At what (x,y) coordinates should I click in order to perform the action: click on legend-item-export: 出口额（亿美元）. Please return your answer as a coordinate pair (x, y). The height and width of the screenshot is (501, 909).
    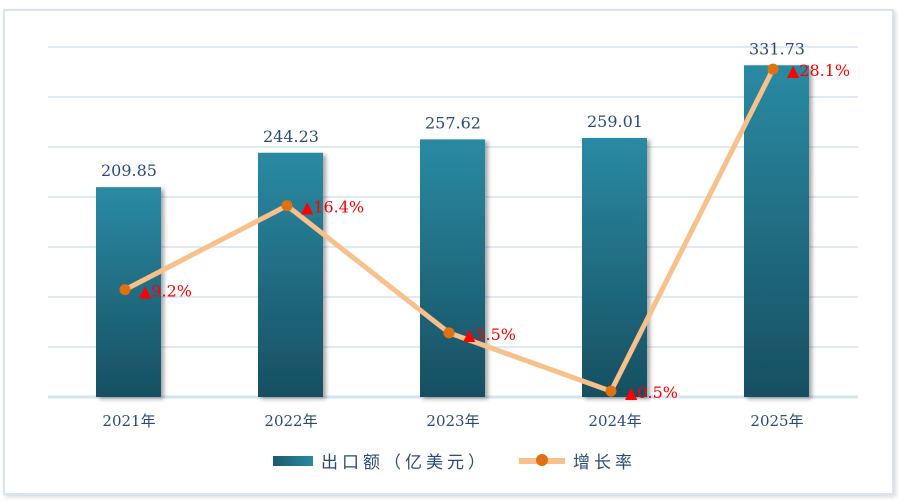
    Looking at the image, I should click on (381, 460).